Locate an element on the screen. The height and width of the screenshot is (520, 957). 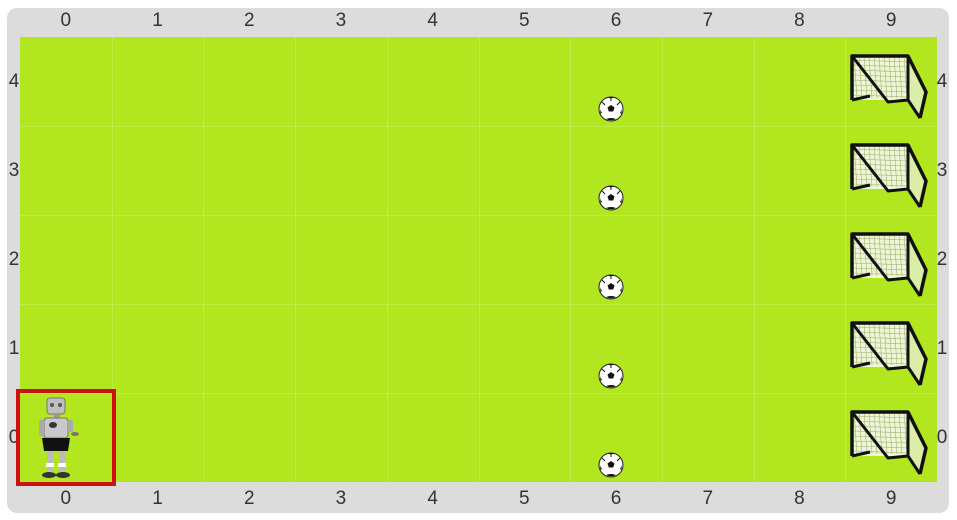
bottom-column-label: 1 is located at coordinates (157, 498).